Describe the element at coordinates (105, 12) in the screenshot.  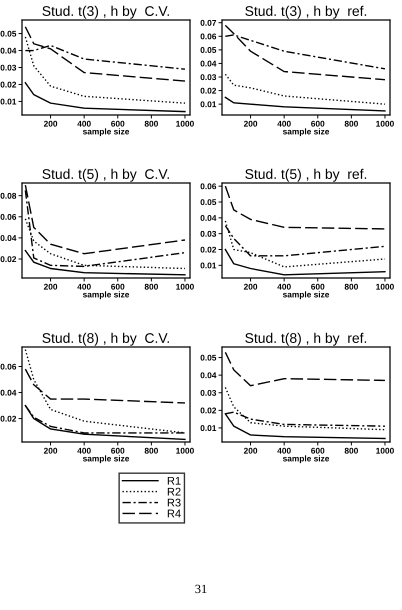
I see `chart-title: Stud. t(3) , h by C.V.` at that location.